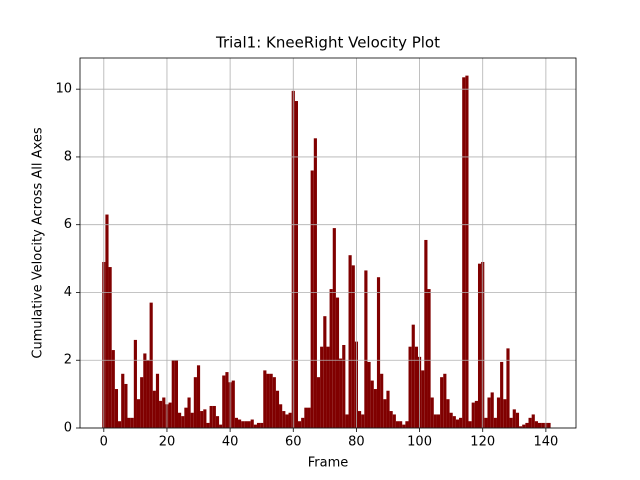 Image resolution: width=640 pixels, height=480 pixels. Describe the element at coordinates (327, 43) in the screenshot. I see `chart-title: Trial1: KneeRight Velocity Plot` at that location.